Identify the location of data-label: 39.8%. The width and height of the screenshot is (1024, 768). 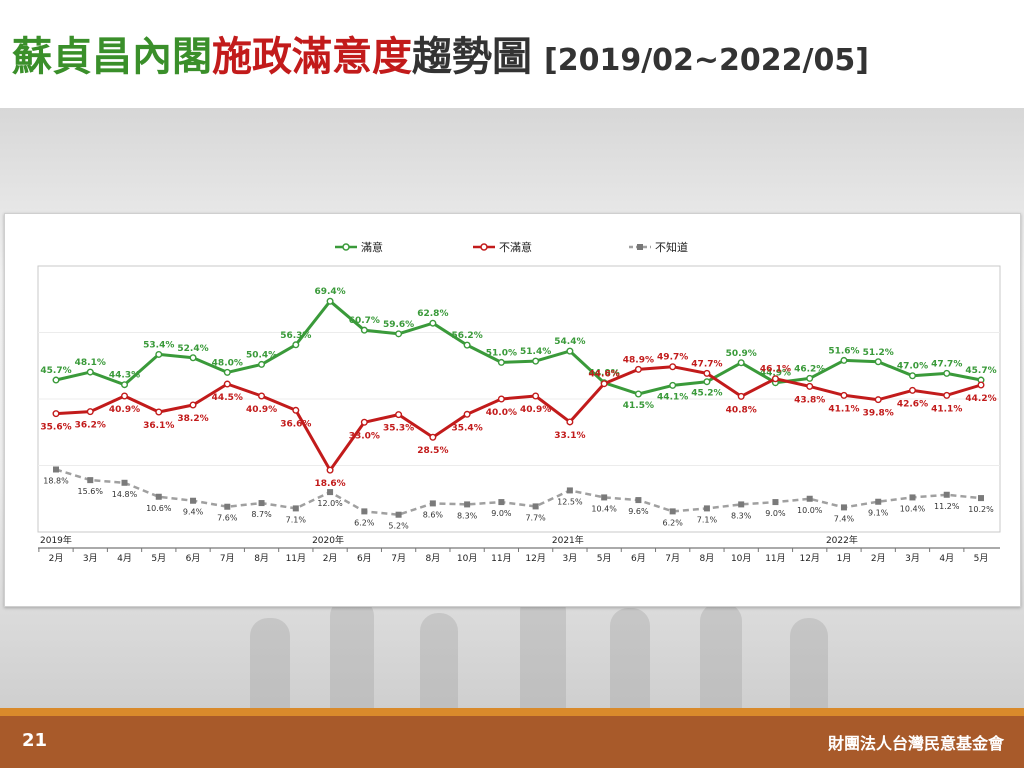
(878, 414).